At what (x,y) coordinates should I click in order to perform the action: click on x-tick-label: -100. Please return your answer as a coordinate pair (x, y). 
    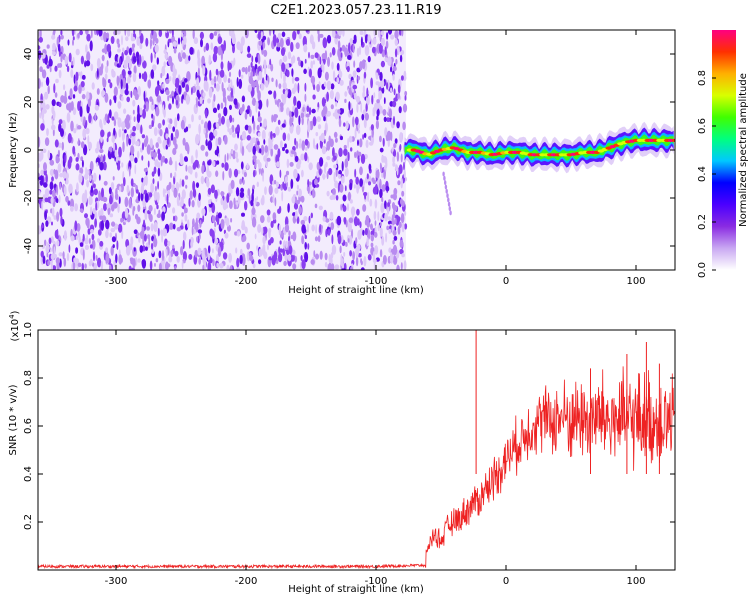
    Looking at the image, I should click on (376, 581).